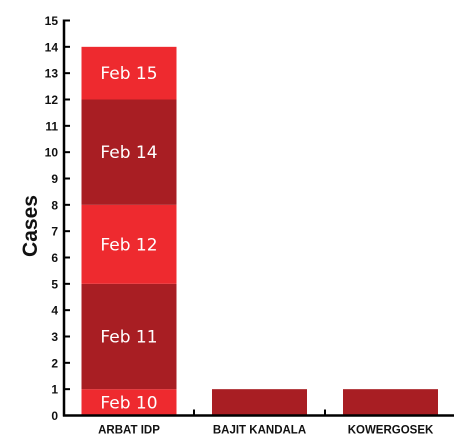 This screenshot has width=454, height=436. I want to click on segment-label: Feb 11, so click(128, 338).